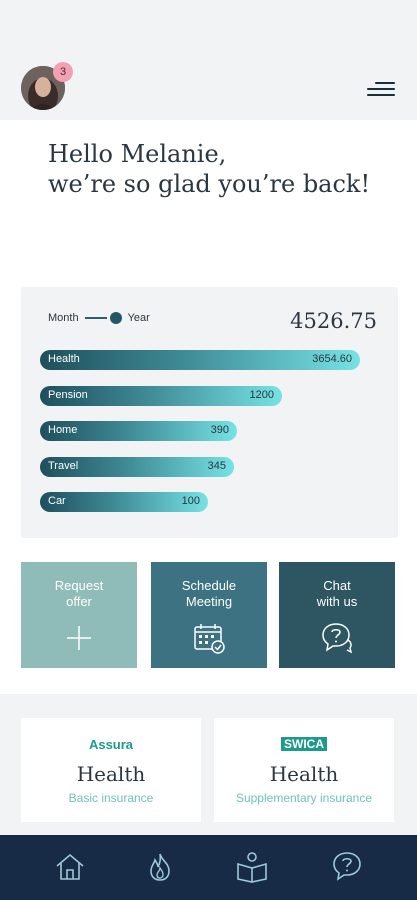 The image size is (417, 900). I want to click on request-offer-label: Request offer, so click(79, 593).